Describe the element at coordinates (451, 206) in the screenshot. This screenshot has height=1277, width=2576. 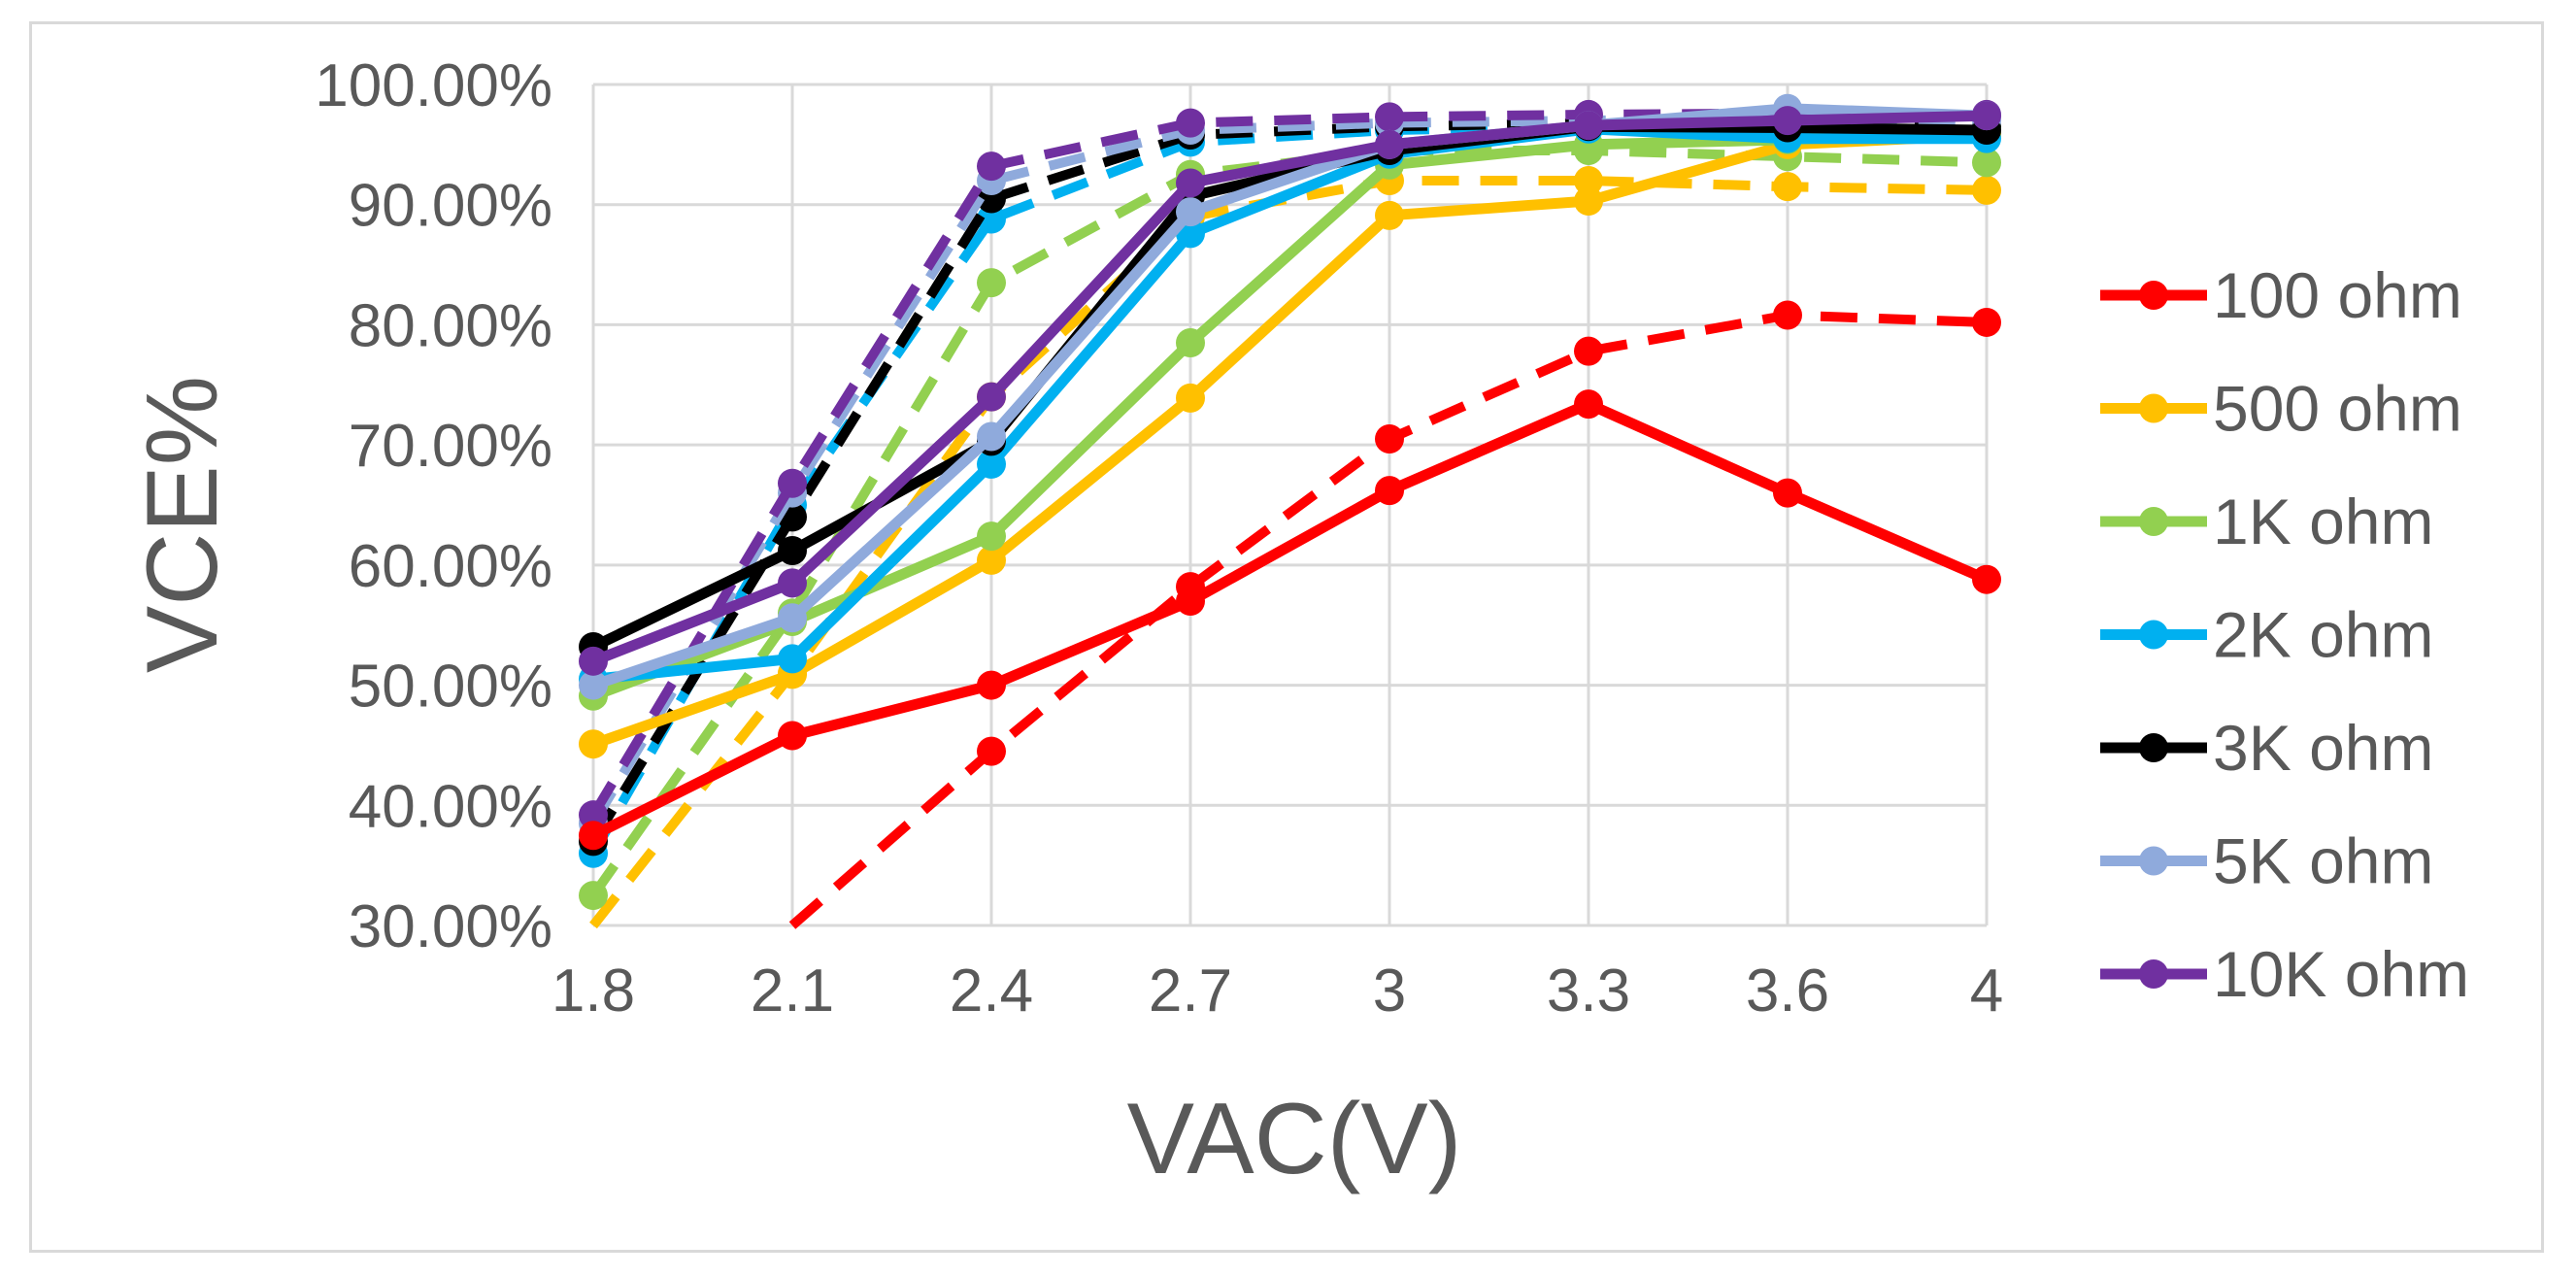
I see `y-tick-label: 90.00%` at that location.